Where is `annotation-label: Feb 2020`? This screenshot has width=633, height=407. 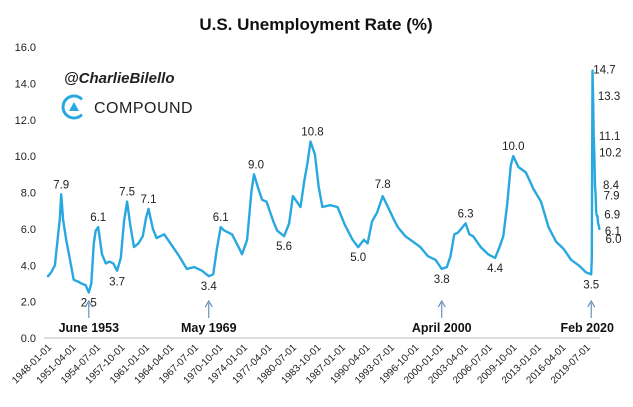
annotation-label: Feb 2020 is located at coordinates (587, 328).